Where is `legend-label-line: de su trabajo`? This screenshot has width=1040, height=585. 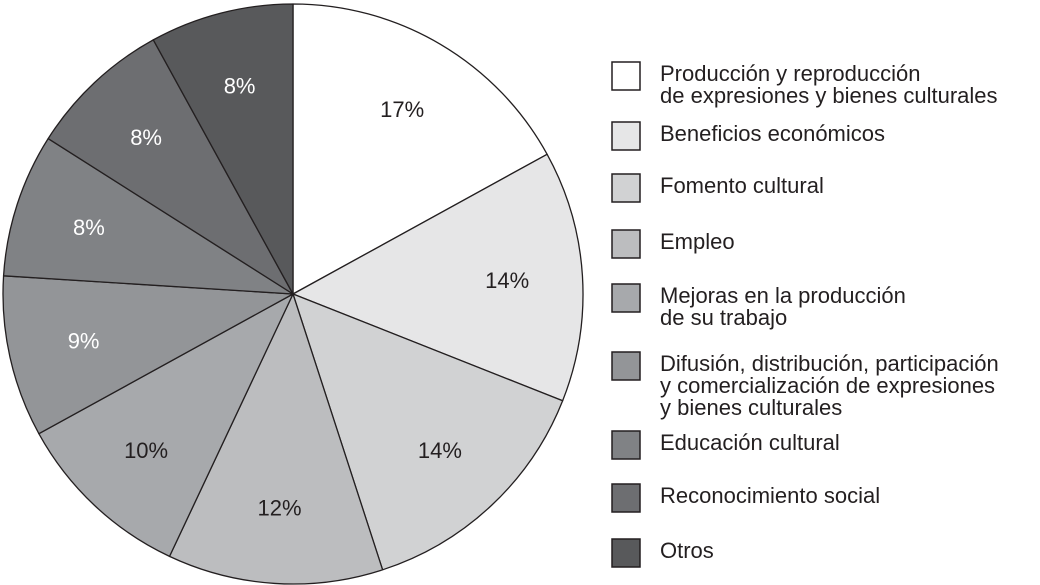 legend-label-line: de su trabajo is located at coordinates (723, 317).